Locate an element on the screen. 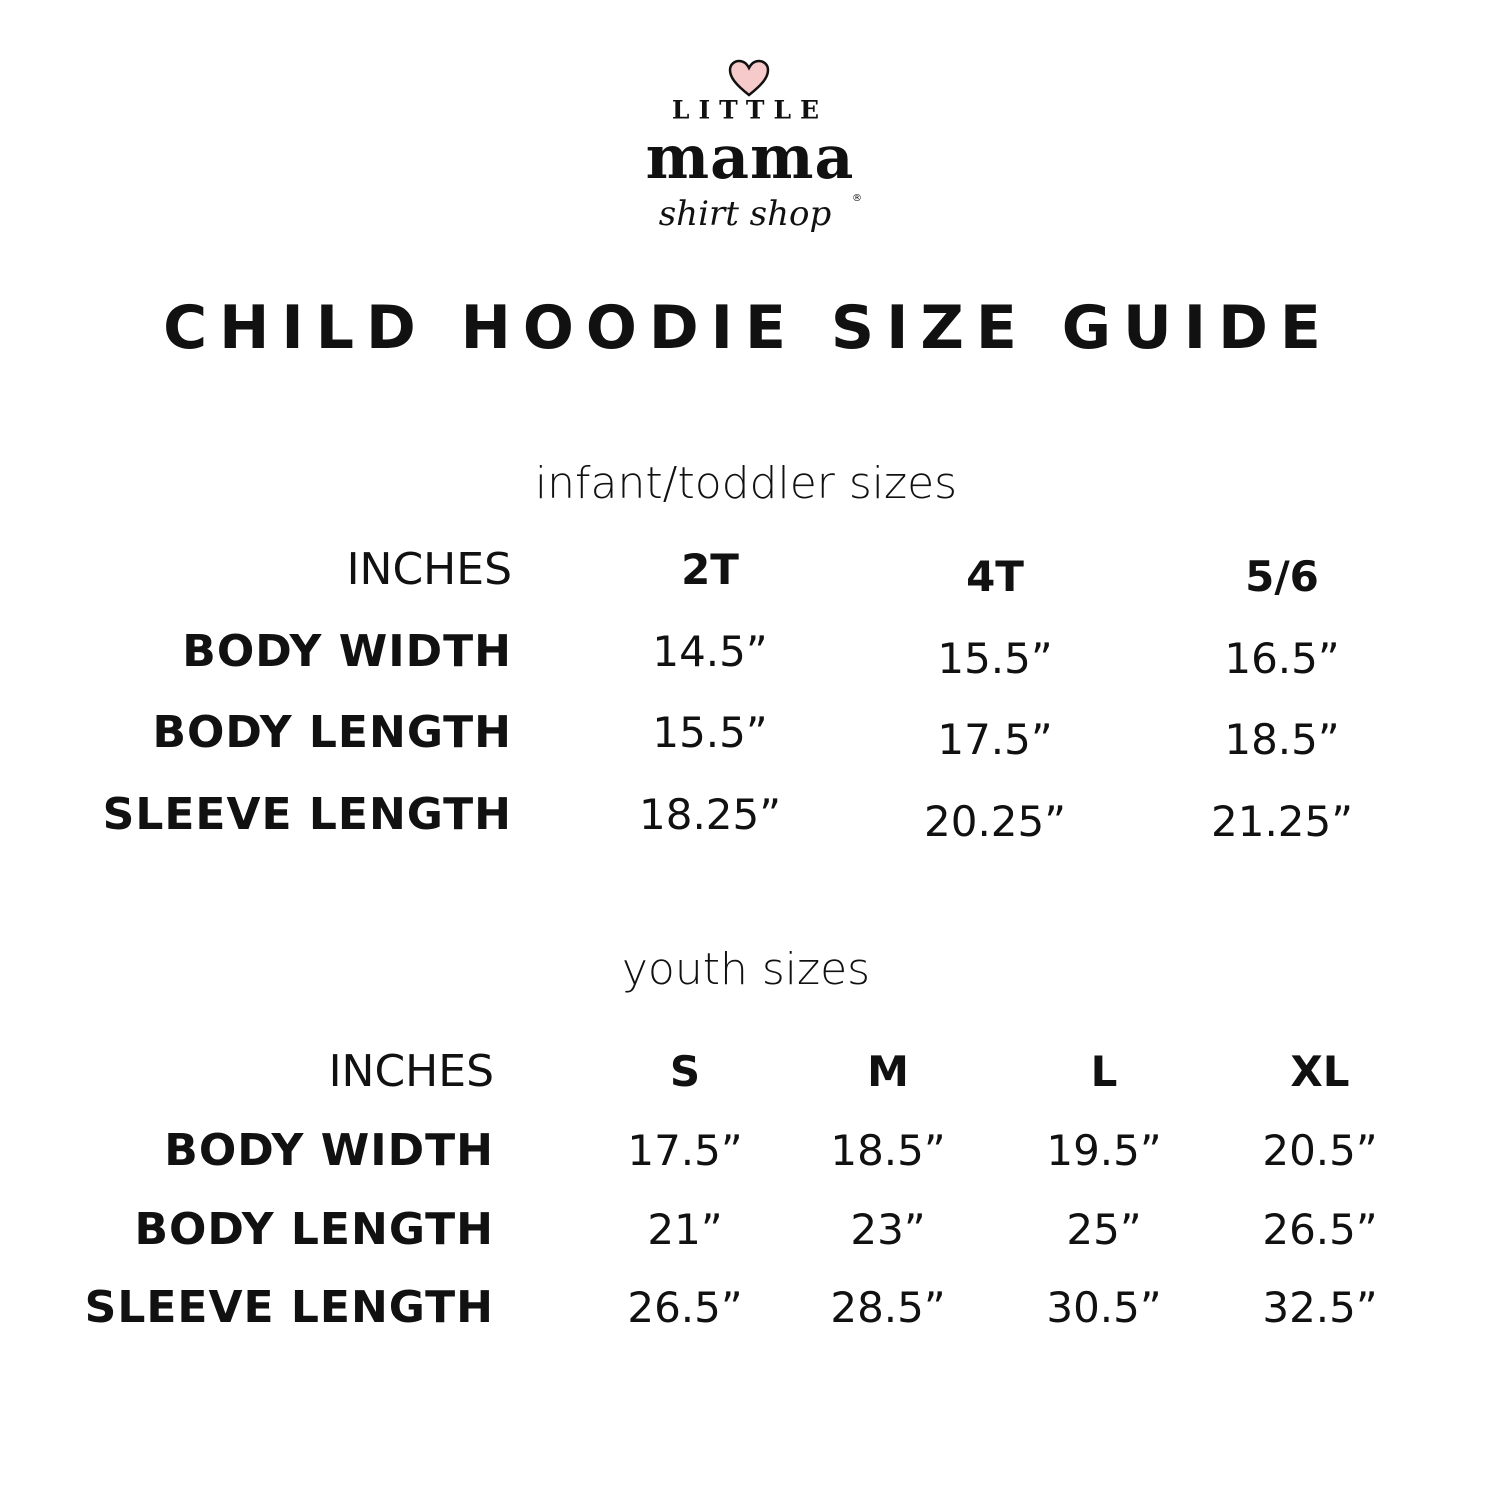 The image size is (1501, 1501). size-header: 2T is located at coordinates (710, 569).